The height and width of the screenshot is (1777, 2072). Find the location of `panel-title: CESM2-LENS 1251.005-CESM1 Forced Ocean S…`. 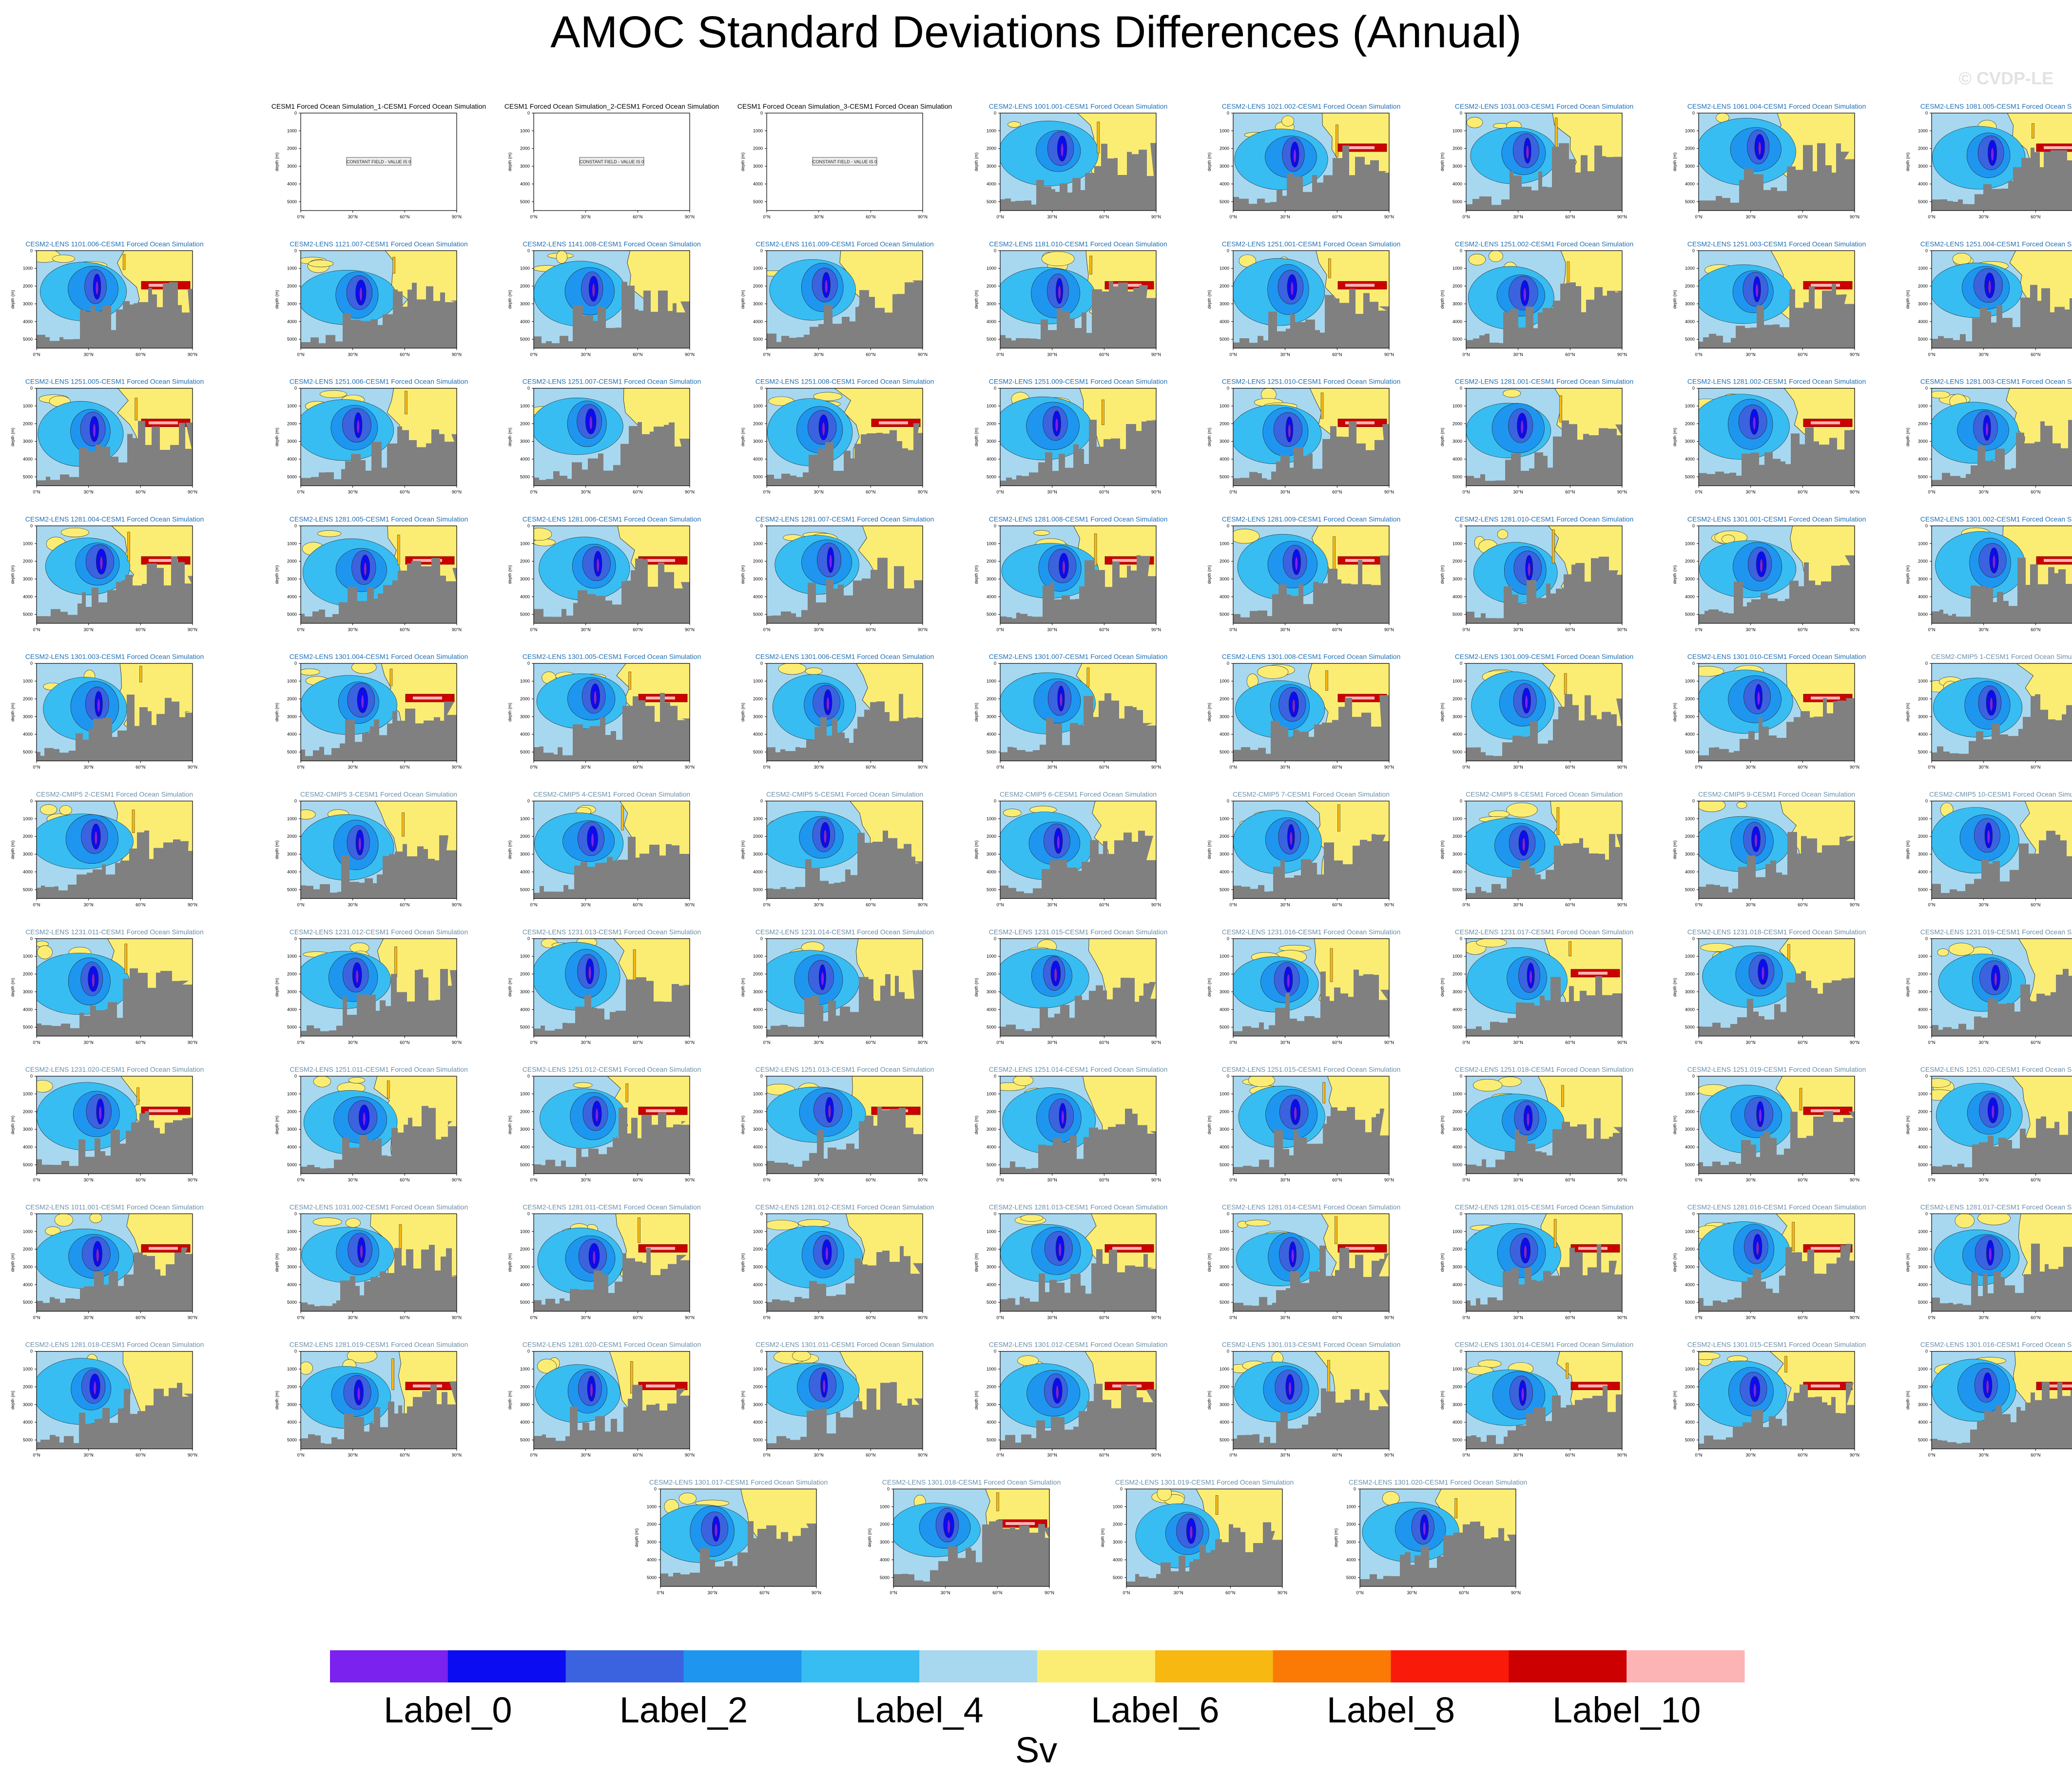

panel-title: CESM2-LENS 1251.005-CESM1 Forced Ocean S… is located at coordinates (114, 382).